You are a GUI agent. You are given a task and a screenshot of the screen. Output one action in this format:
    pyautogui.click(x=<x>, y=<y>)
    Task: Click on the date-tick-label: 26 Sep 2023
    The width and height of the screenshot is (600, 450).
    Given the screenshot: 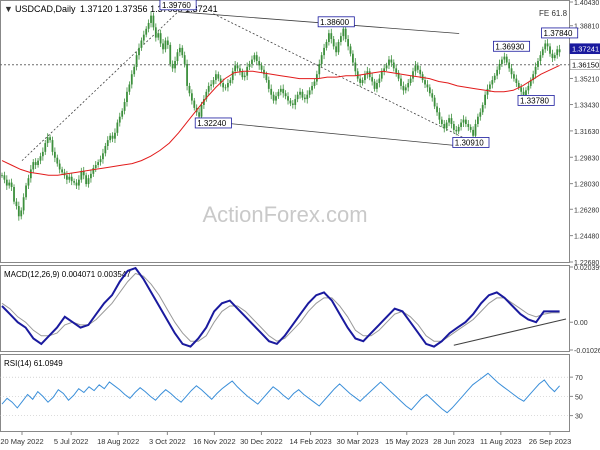 What is the action you would take?
    pyautogui.click(x=550, y=441)
    